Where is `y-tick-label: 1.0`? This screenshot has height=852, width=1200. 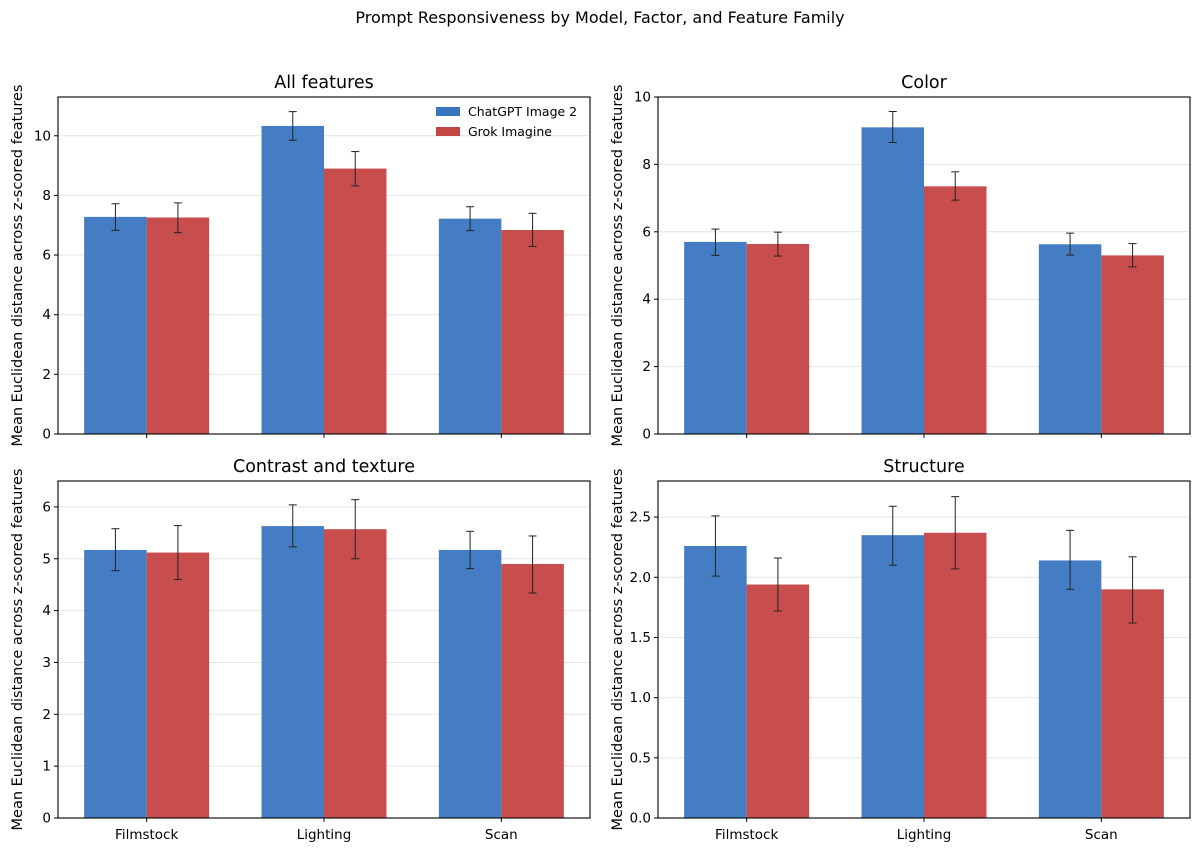
y-tick-label: 1.0 is located at coordinates (640, 698).